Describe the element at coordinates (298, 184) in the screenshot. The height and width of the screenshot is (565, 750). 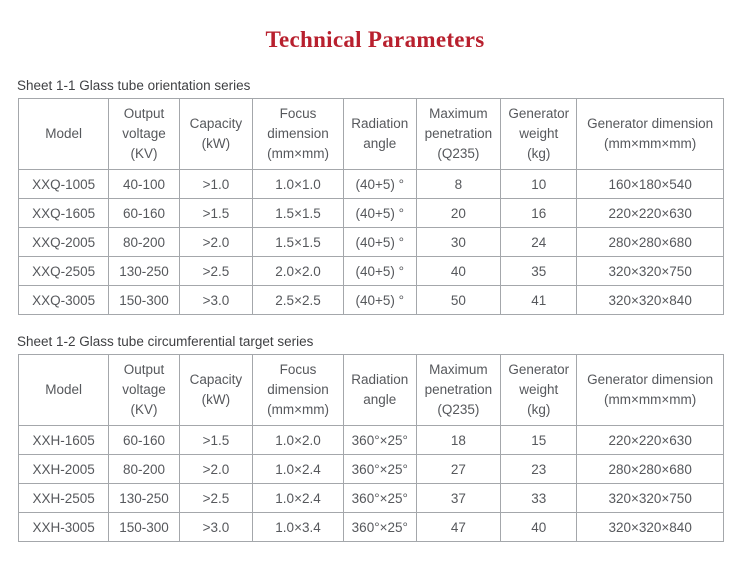
I see `cell-focus-dimension: 1.0×1.0` at that location.